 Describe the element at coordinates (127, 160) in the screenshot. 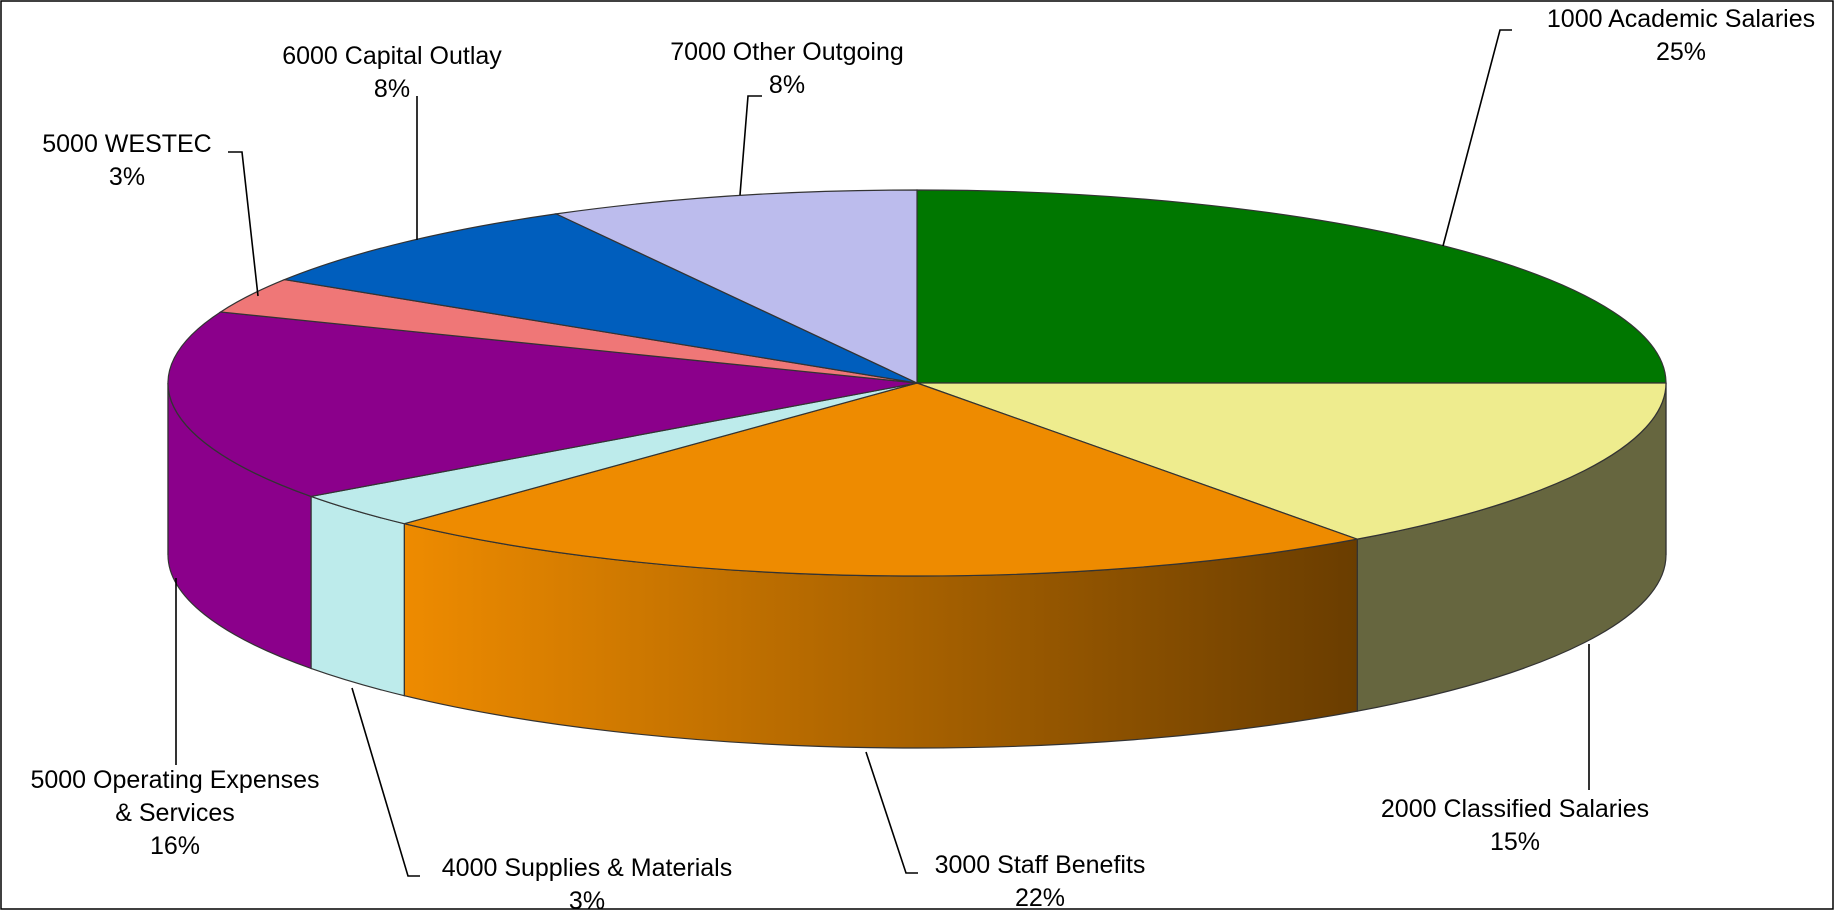

I see `slice-label-5000-westec: 5000 WESTEC 3%` at that location.